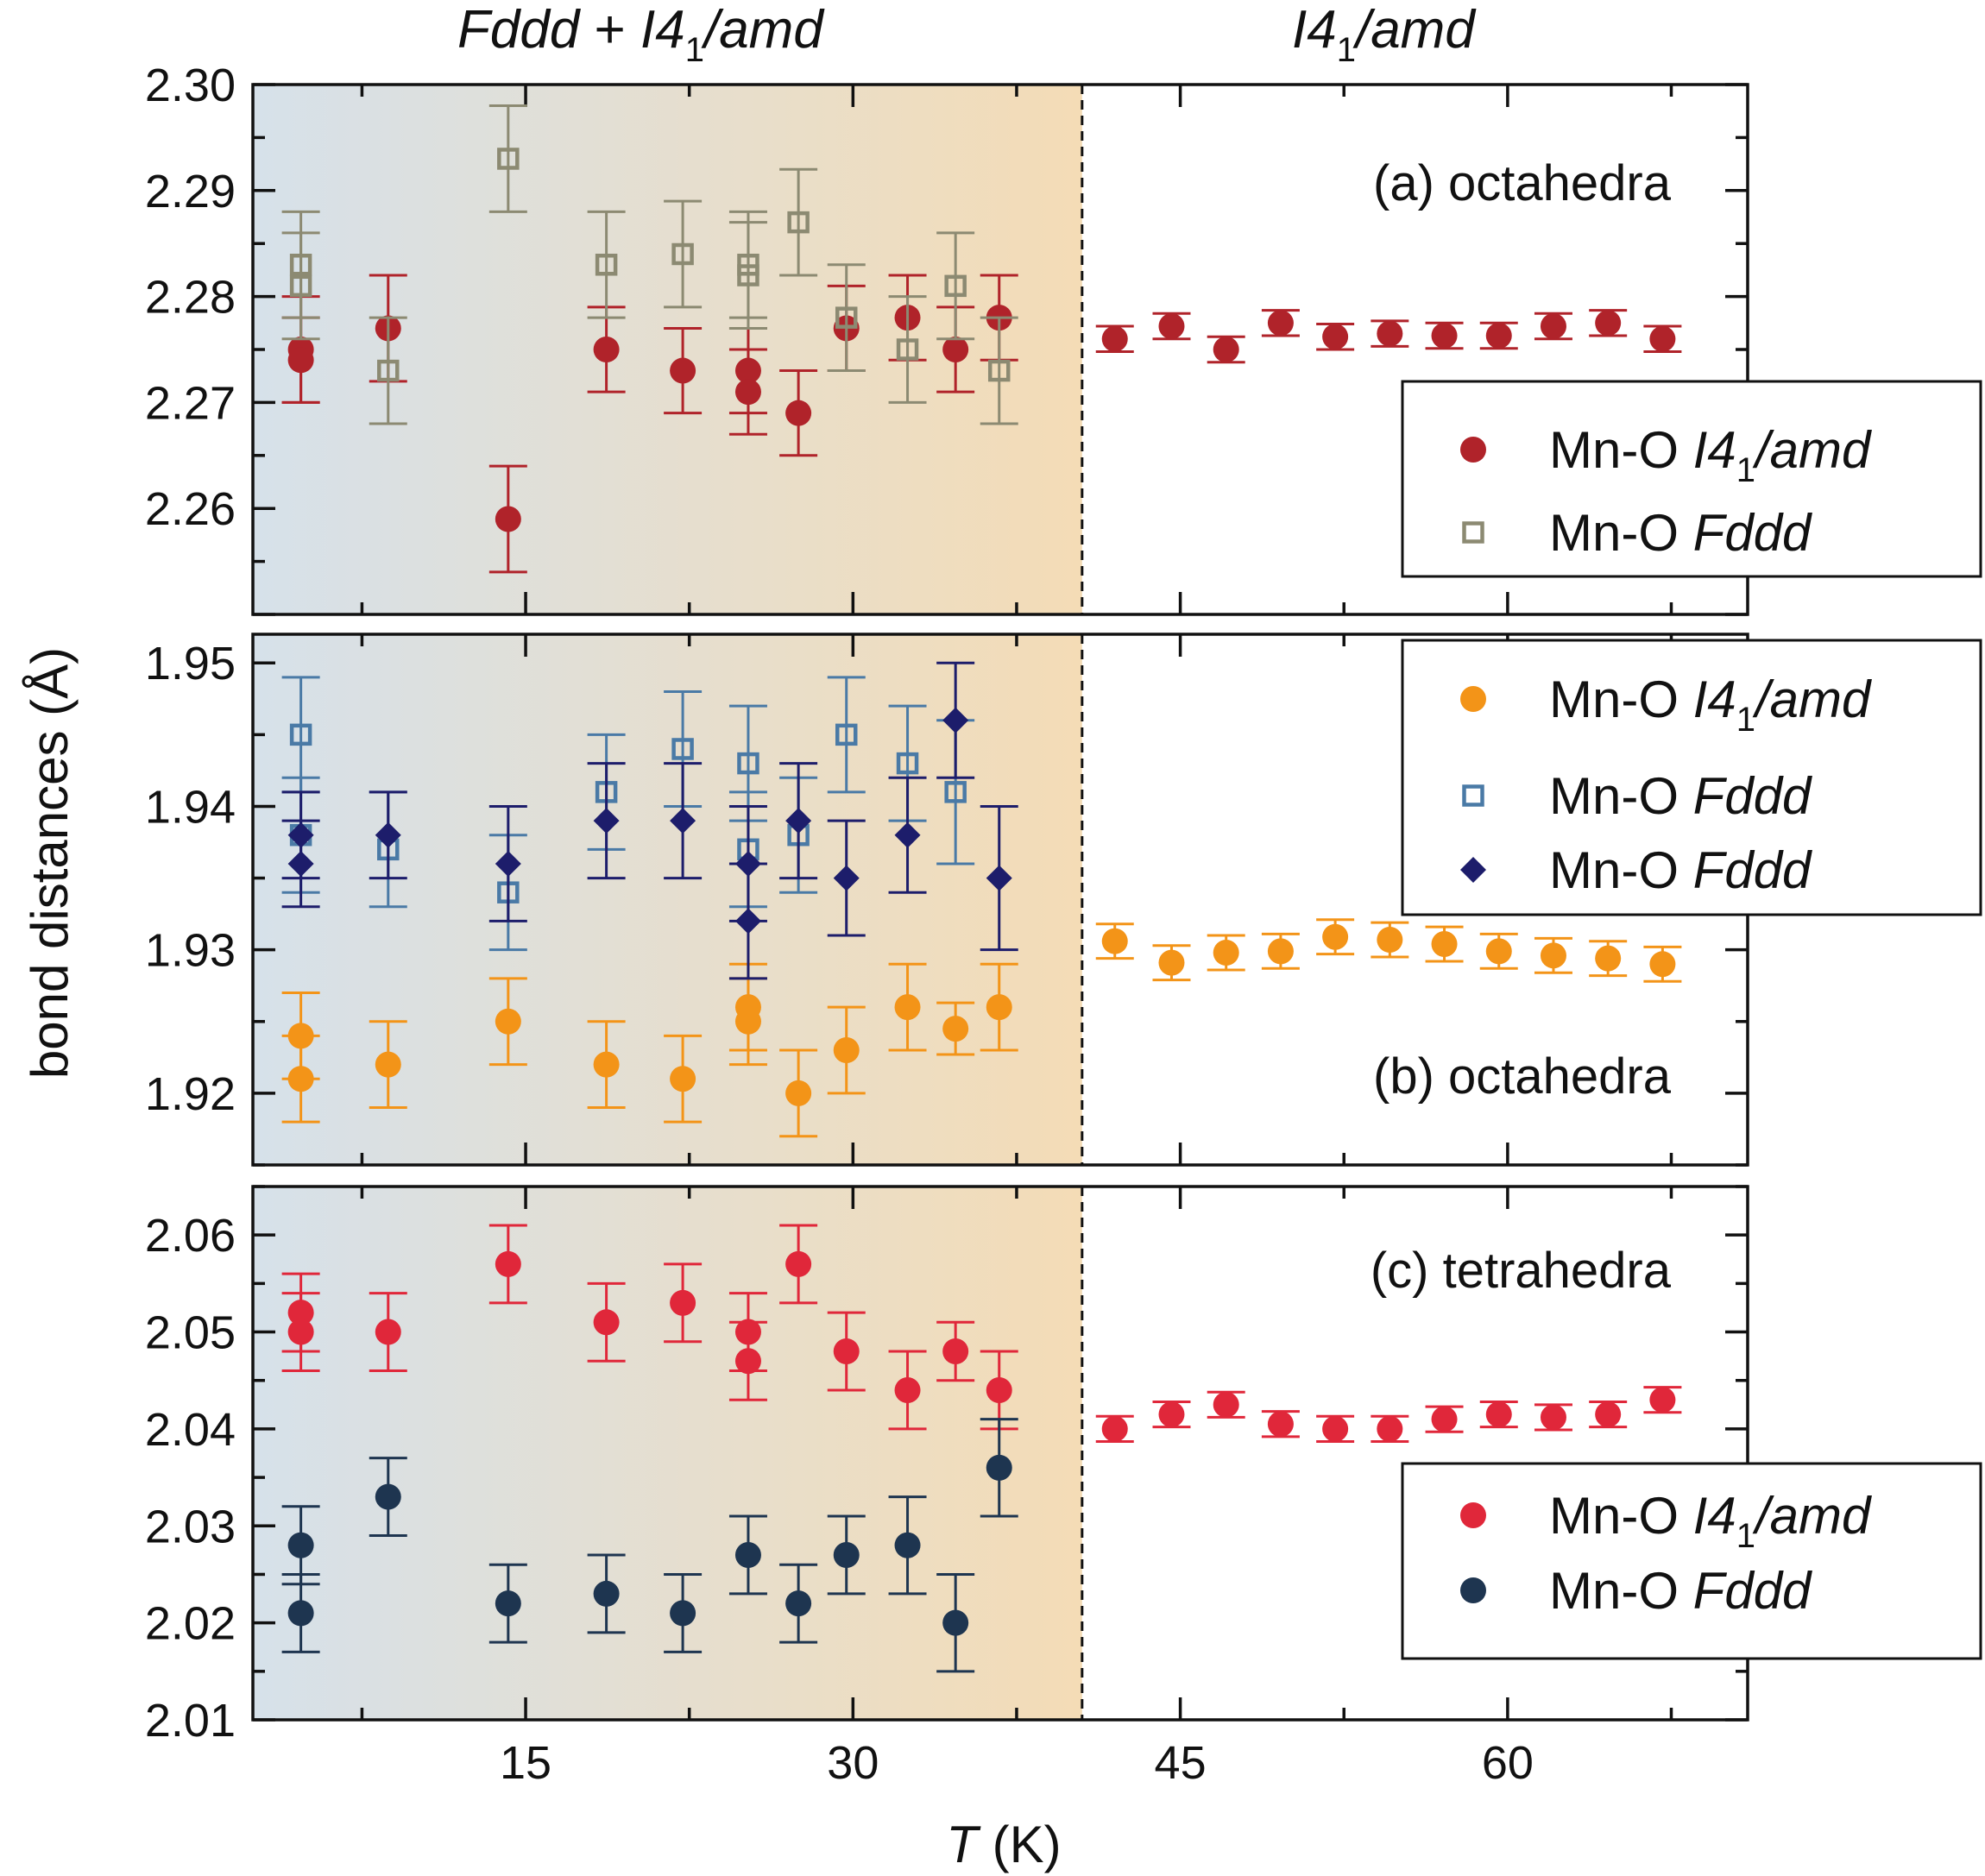 This screenshot has height=1876, width=1985. What do you see at coordinates (853, 1763) in the screenshot?
I see `x-tick-label: 30` at bounding box center [853, 1763].